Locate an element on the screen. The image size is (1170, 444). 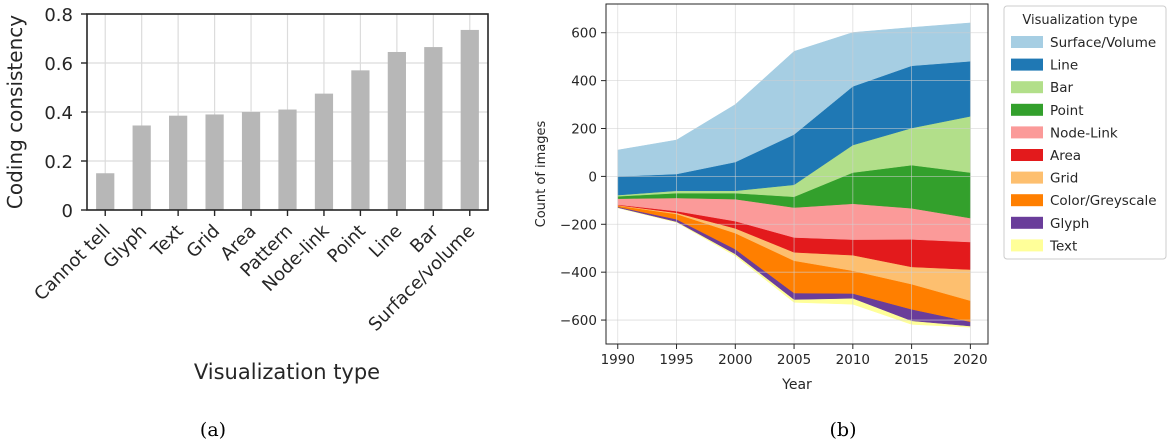
panel-a-y-ticks: 0 0.2 0.4 0.6 0.8 is located at coordinates (65, 113).